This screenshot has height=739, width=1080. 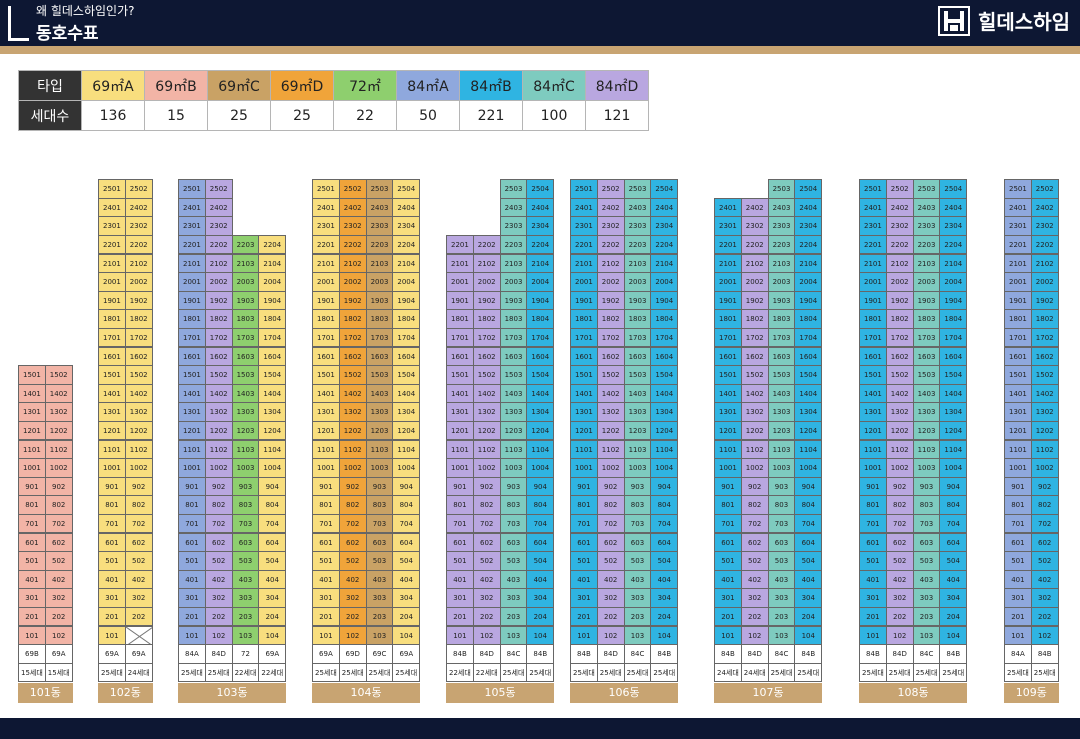 I want to click on unit-cell: 302, so click(x=754, y=598).